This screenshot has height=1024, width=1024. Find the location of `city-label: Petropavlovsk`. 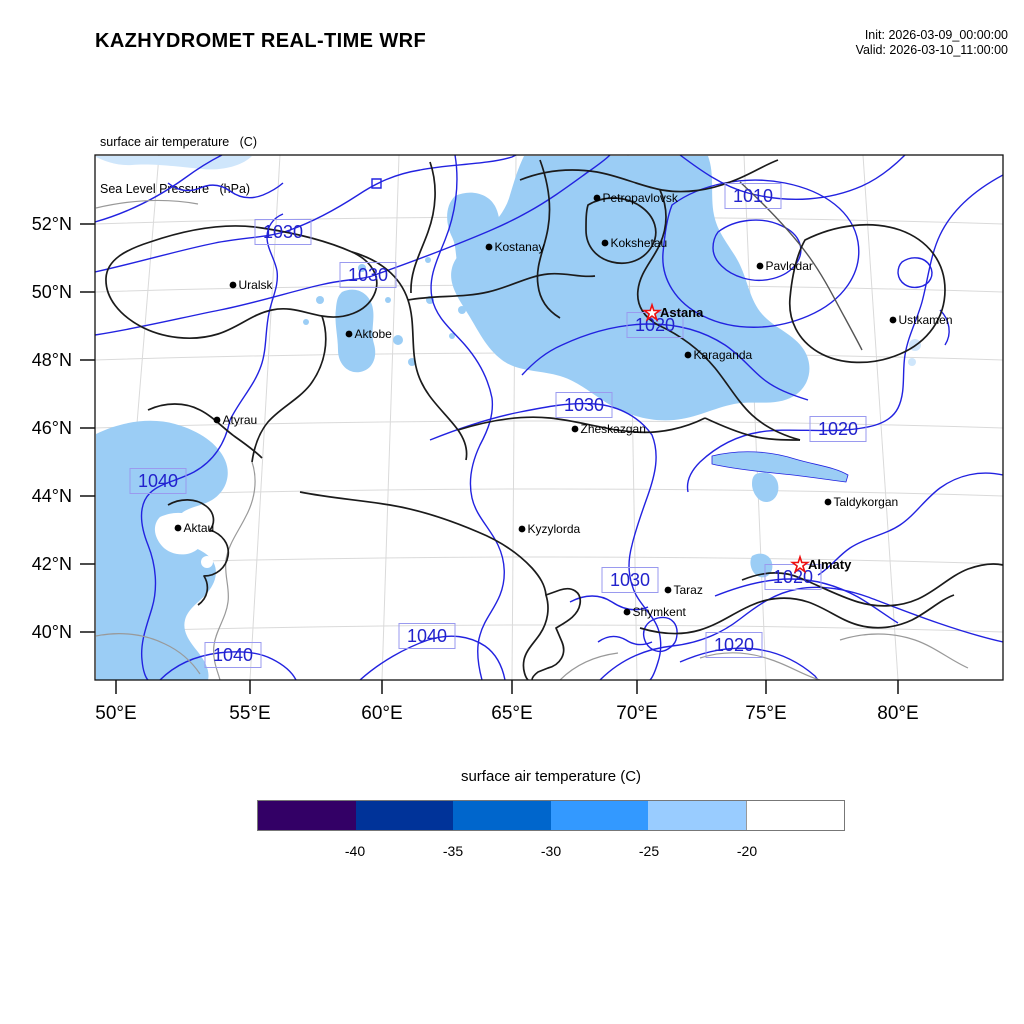

city-label: Petropavlovsk is located at coordinates (641, 198).